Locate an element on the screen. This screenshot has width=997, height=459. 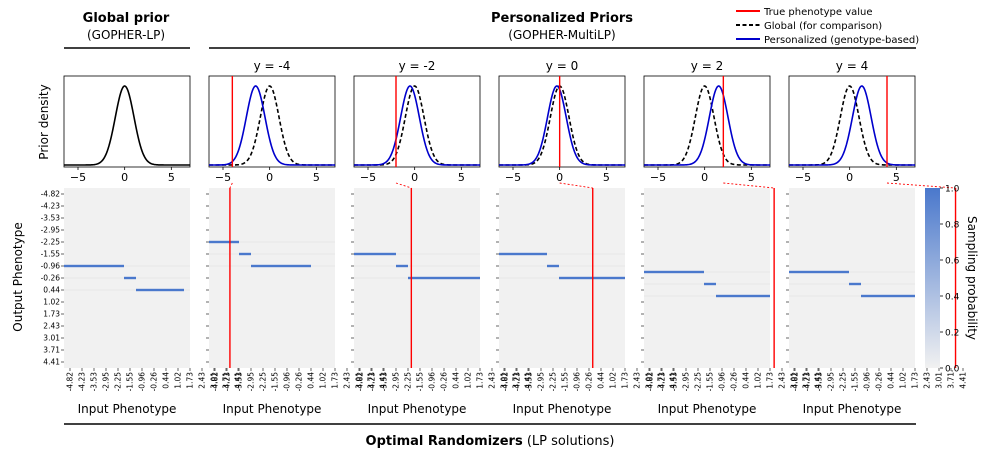
xtick-label-y_0-9: 1.02 is located at coordinates (613, 380).